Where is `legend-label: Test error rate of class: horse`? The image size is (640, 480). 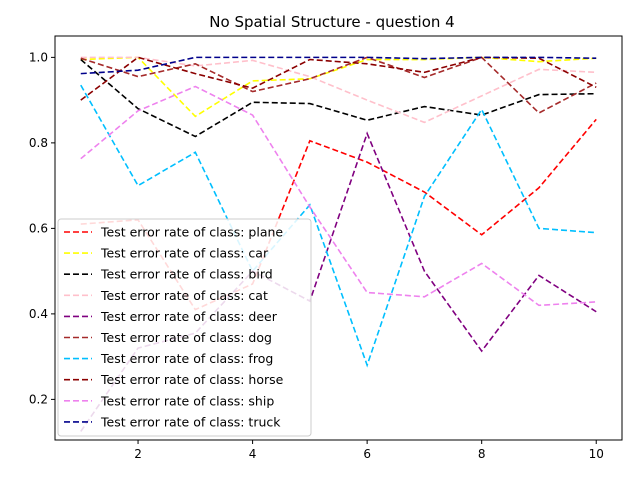 legend-label: Test error rate of class: horse is located at coordinates (192, 379).